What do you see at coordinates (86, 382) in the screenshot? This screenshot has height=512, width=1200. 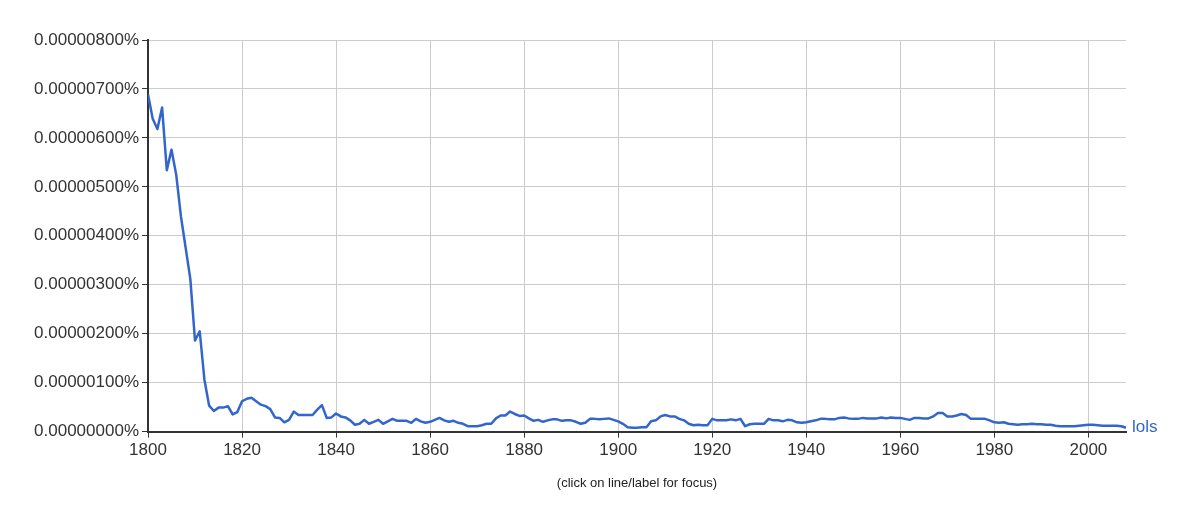 I see `y-tick-label: 0.00000100%` at bounding box center [86, 382].